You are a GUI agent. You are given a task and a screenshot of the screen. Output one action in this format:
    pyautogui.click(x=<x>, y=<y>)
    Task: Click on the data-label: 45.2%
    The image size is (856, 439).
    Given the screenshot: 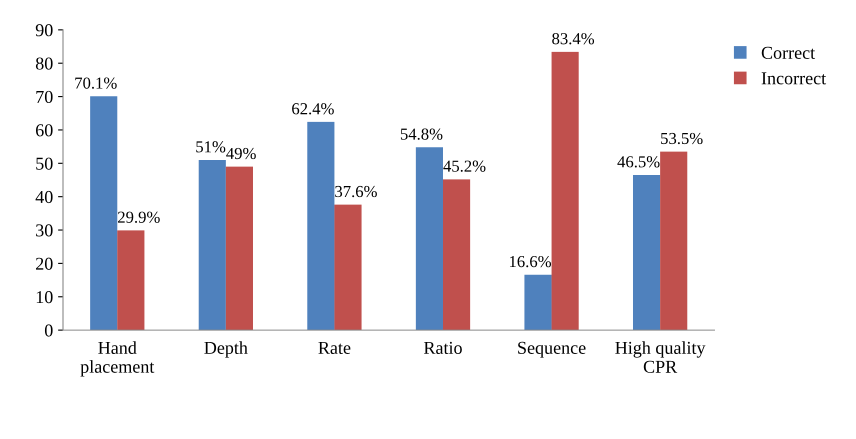 What is the action you would take?
    pyautogui.click(x=464, y=166)
    